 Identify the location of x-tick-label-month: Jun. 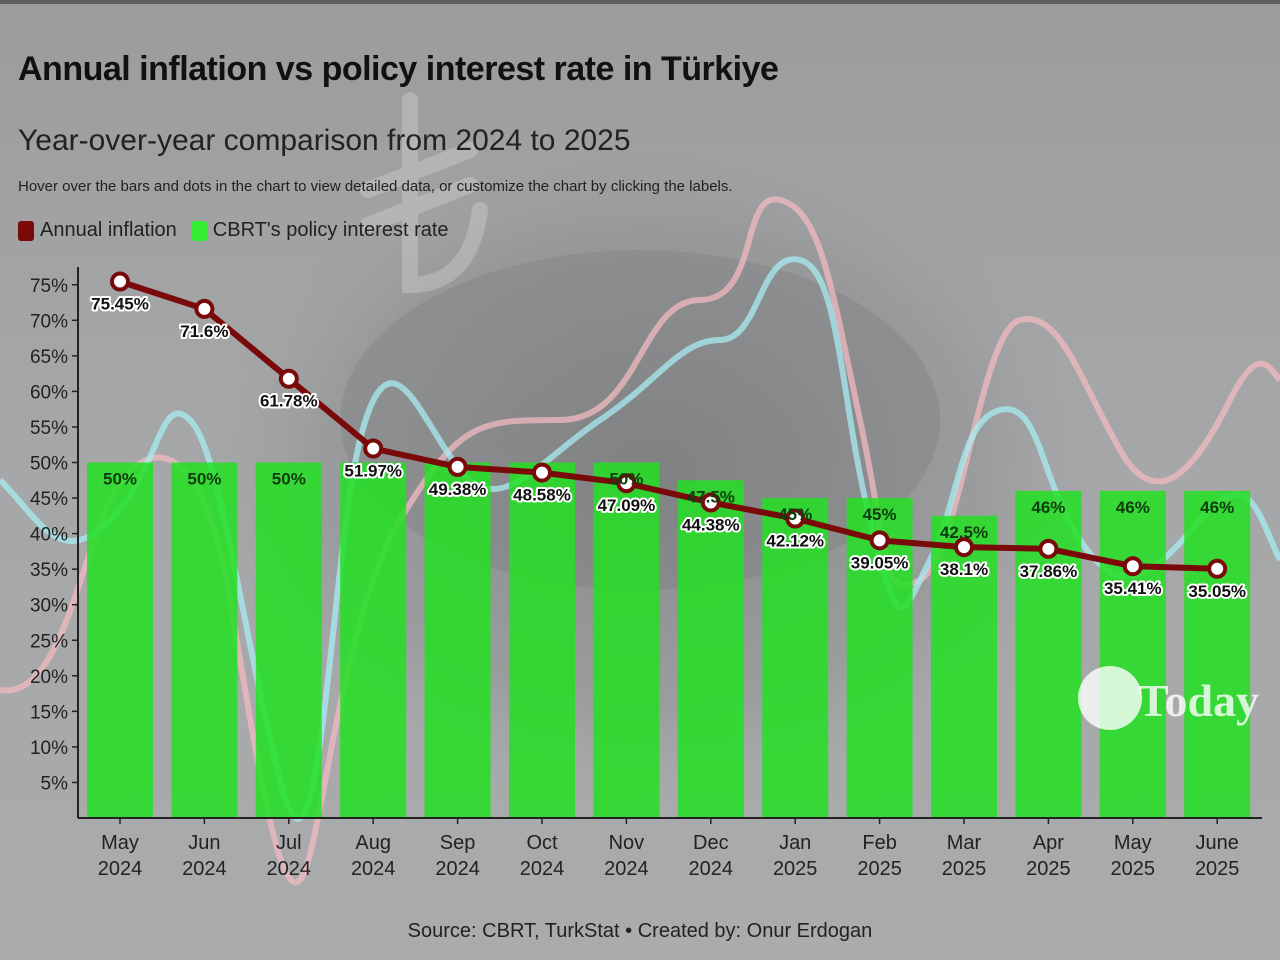
(204, 843).